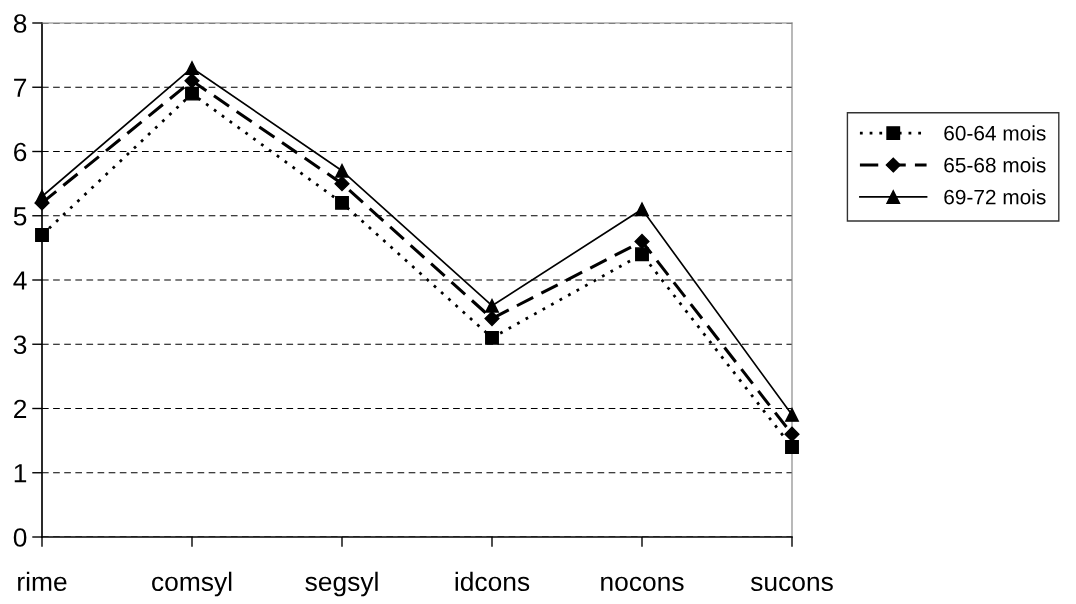  I want to click on y-tick-label: 6, so click(20, 152).